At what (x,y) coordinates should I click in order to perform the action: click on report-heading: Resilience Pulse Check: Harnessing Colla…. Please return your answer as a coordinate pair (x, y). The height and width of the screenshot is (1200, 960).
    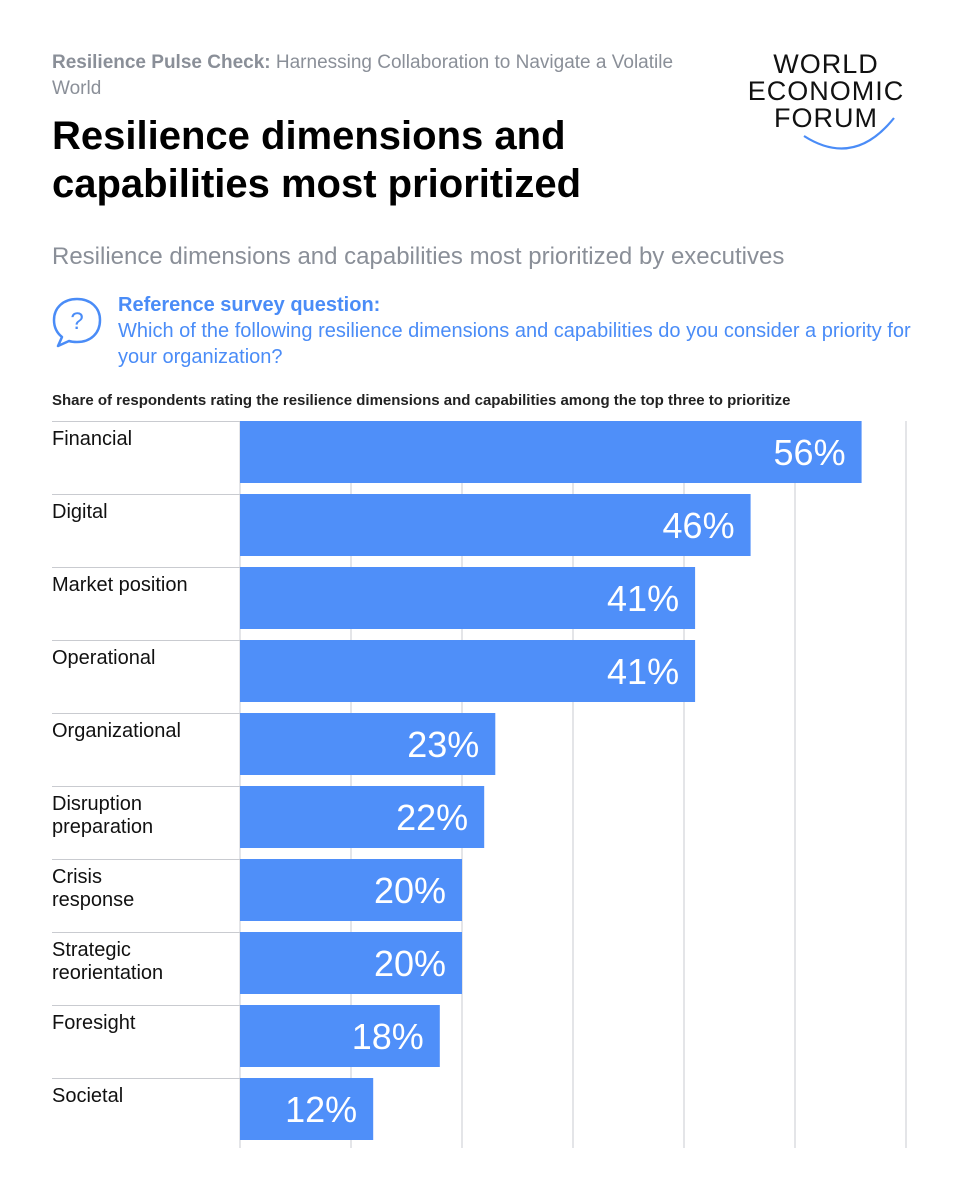
    Looking at the image, I should click on (372, 76).